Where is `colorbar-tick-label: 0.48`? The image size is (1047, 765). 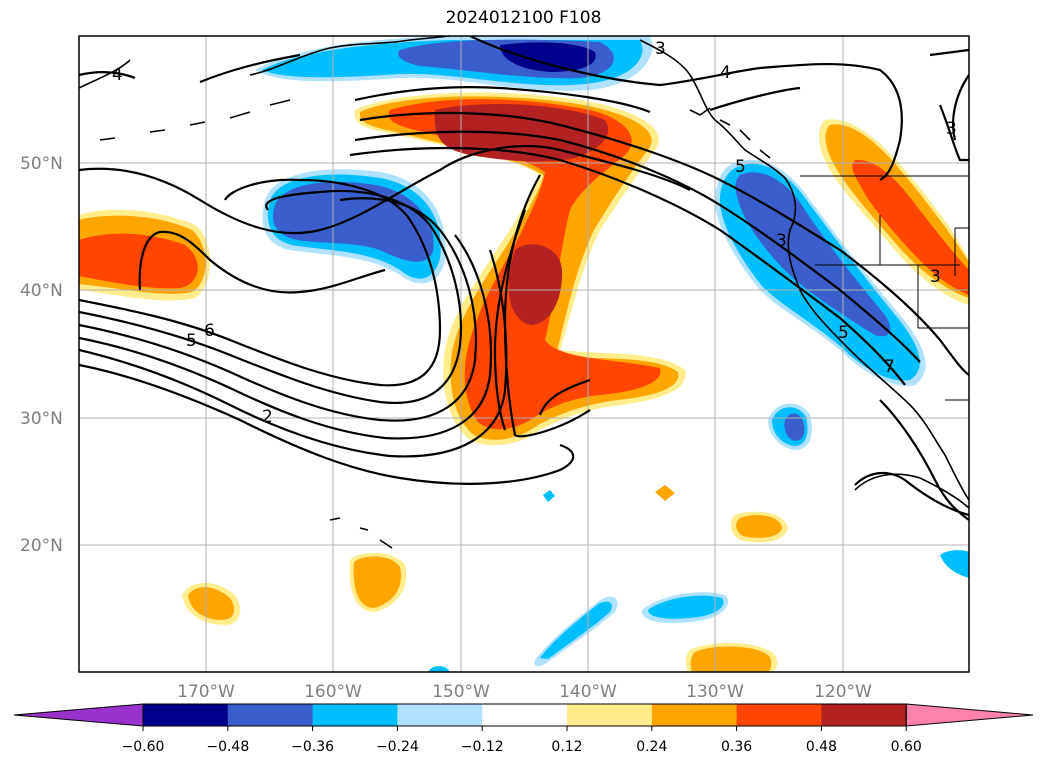 colorbar-tick-label: 0.48 is located at coordinates (821, 747).